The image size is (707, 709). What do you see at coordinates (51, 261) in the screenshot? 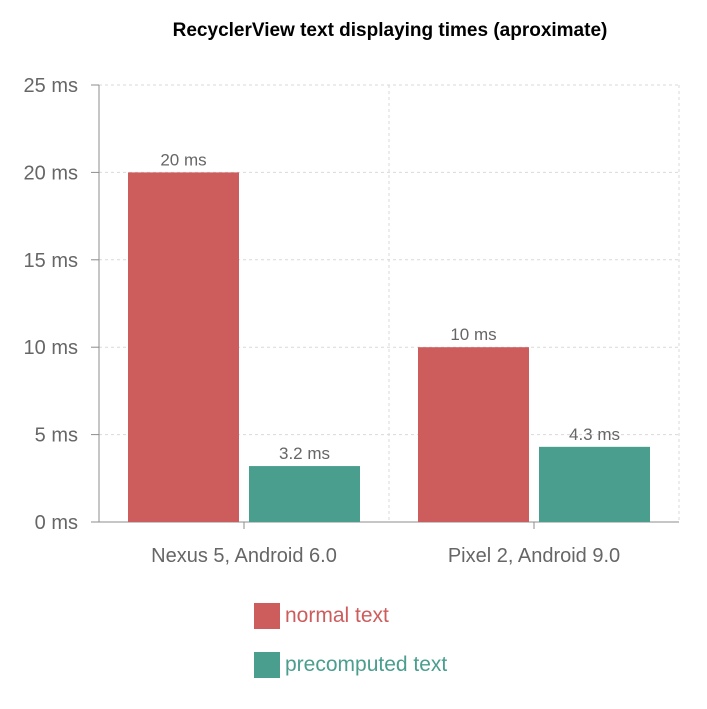
I see `y-tick-label: 15 ms` at bounding box center [51, 261].